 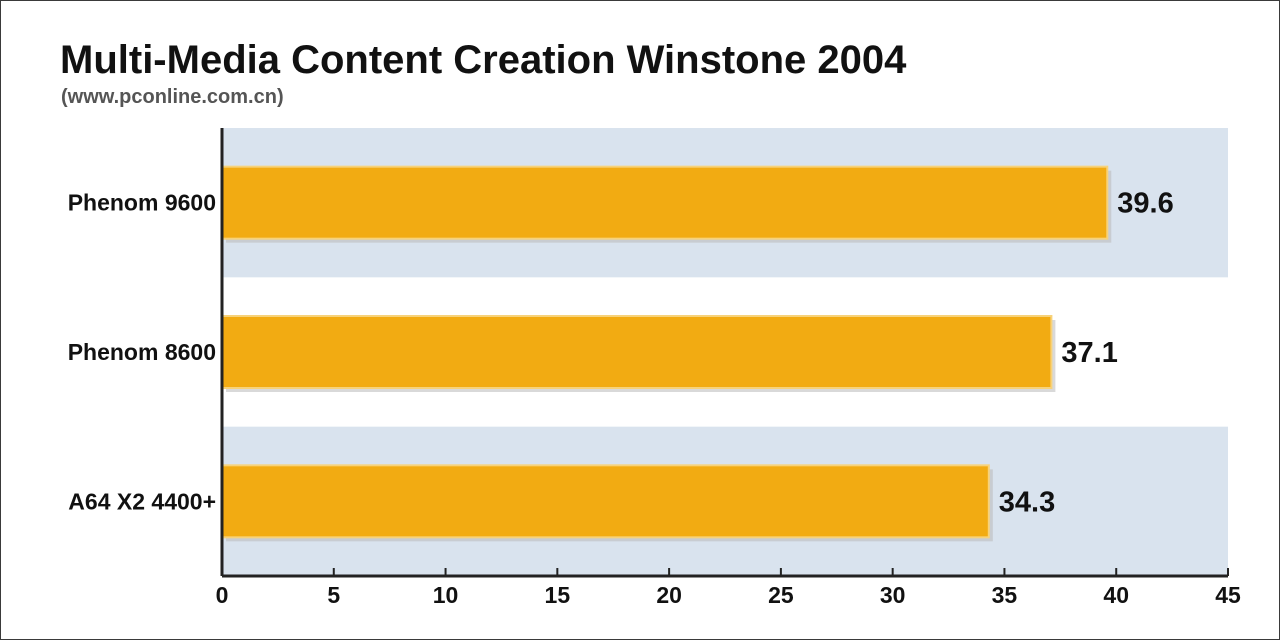 What do you see at coordinates (222, 595) in the screenshot?
I see `x-tick-label: 0` at bounding box center [222, 595].